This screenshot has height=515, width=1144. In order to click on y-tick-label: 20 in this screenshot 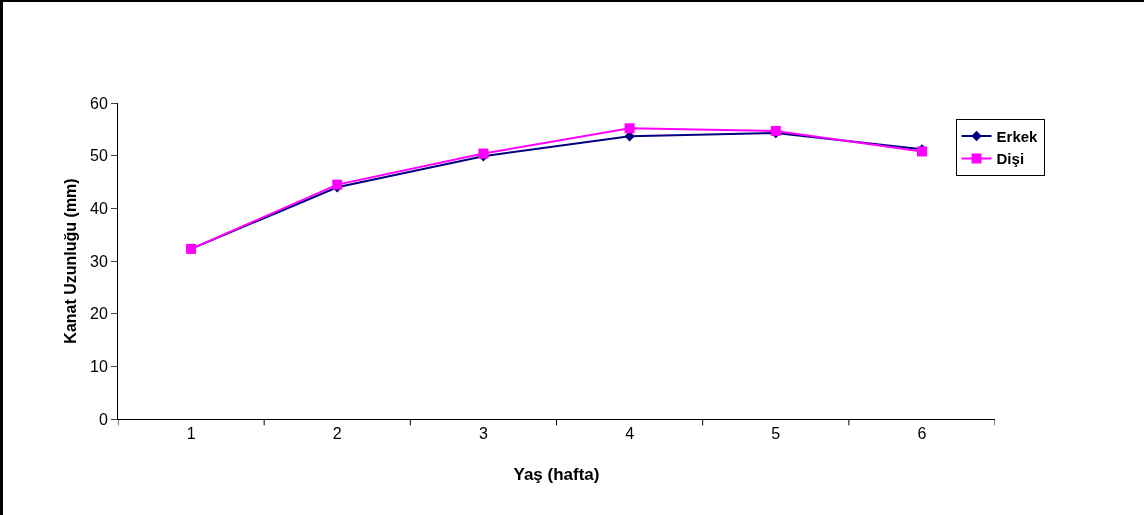, I will do `click(99, 314)`.